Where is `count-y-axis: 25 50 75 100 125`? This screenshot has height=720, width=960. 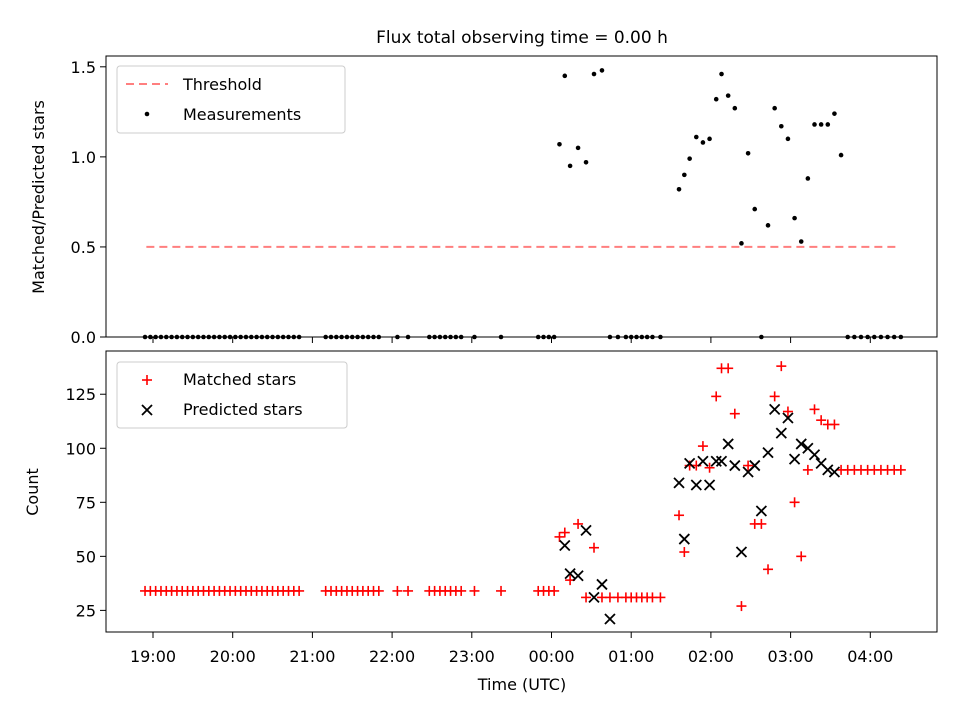 count-y-axis: 25 50 75 100 125 is located at coordinates (85, 502).